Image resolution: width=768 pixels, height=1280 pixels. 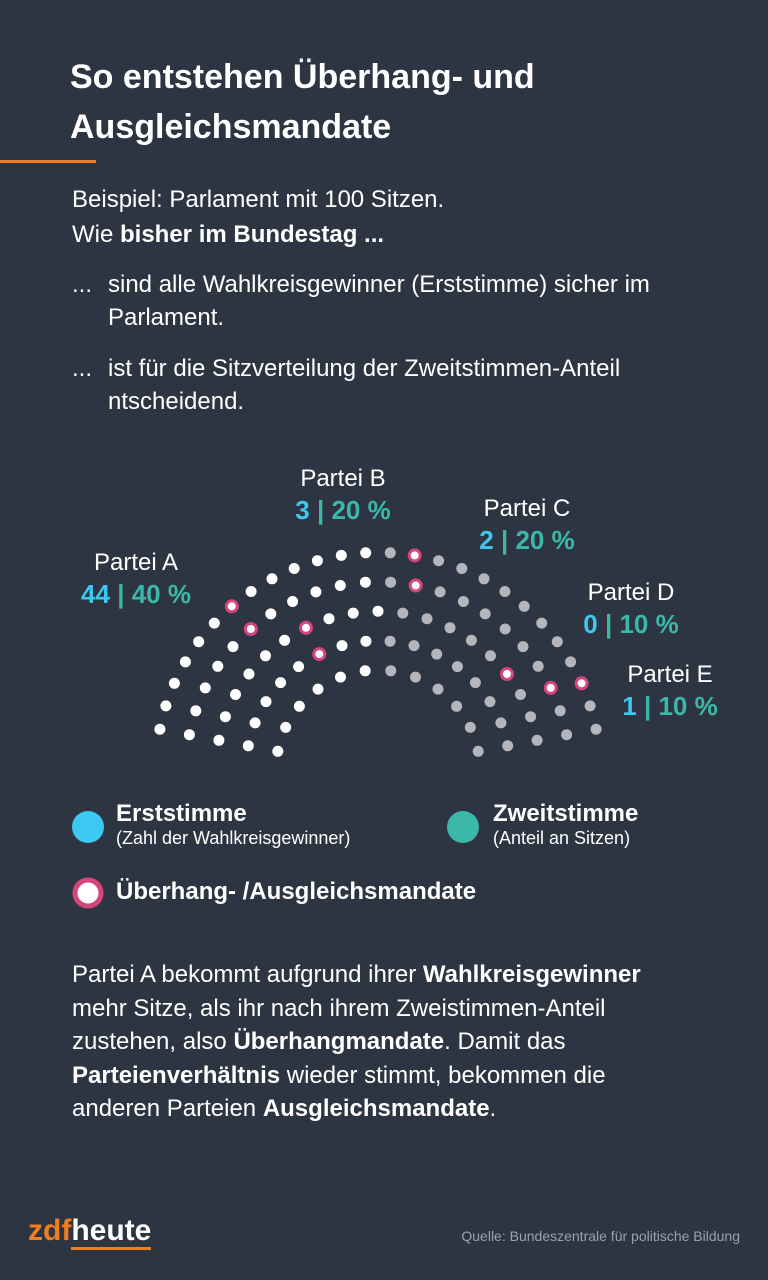 I want to click on text-run: ., so click(x=493, y=1108).